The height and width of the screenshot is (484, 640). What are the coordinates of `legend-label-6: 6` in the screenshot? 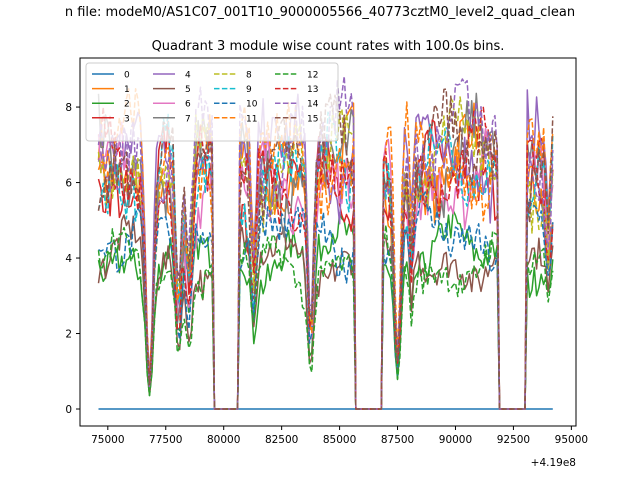 It's located at (188, 105).